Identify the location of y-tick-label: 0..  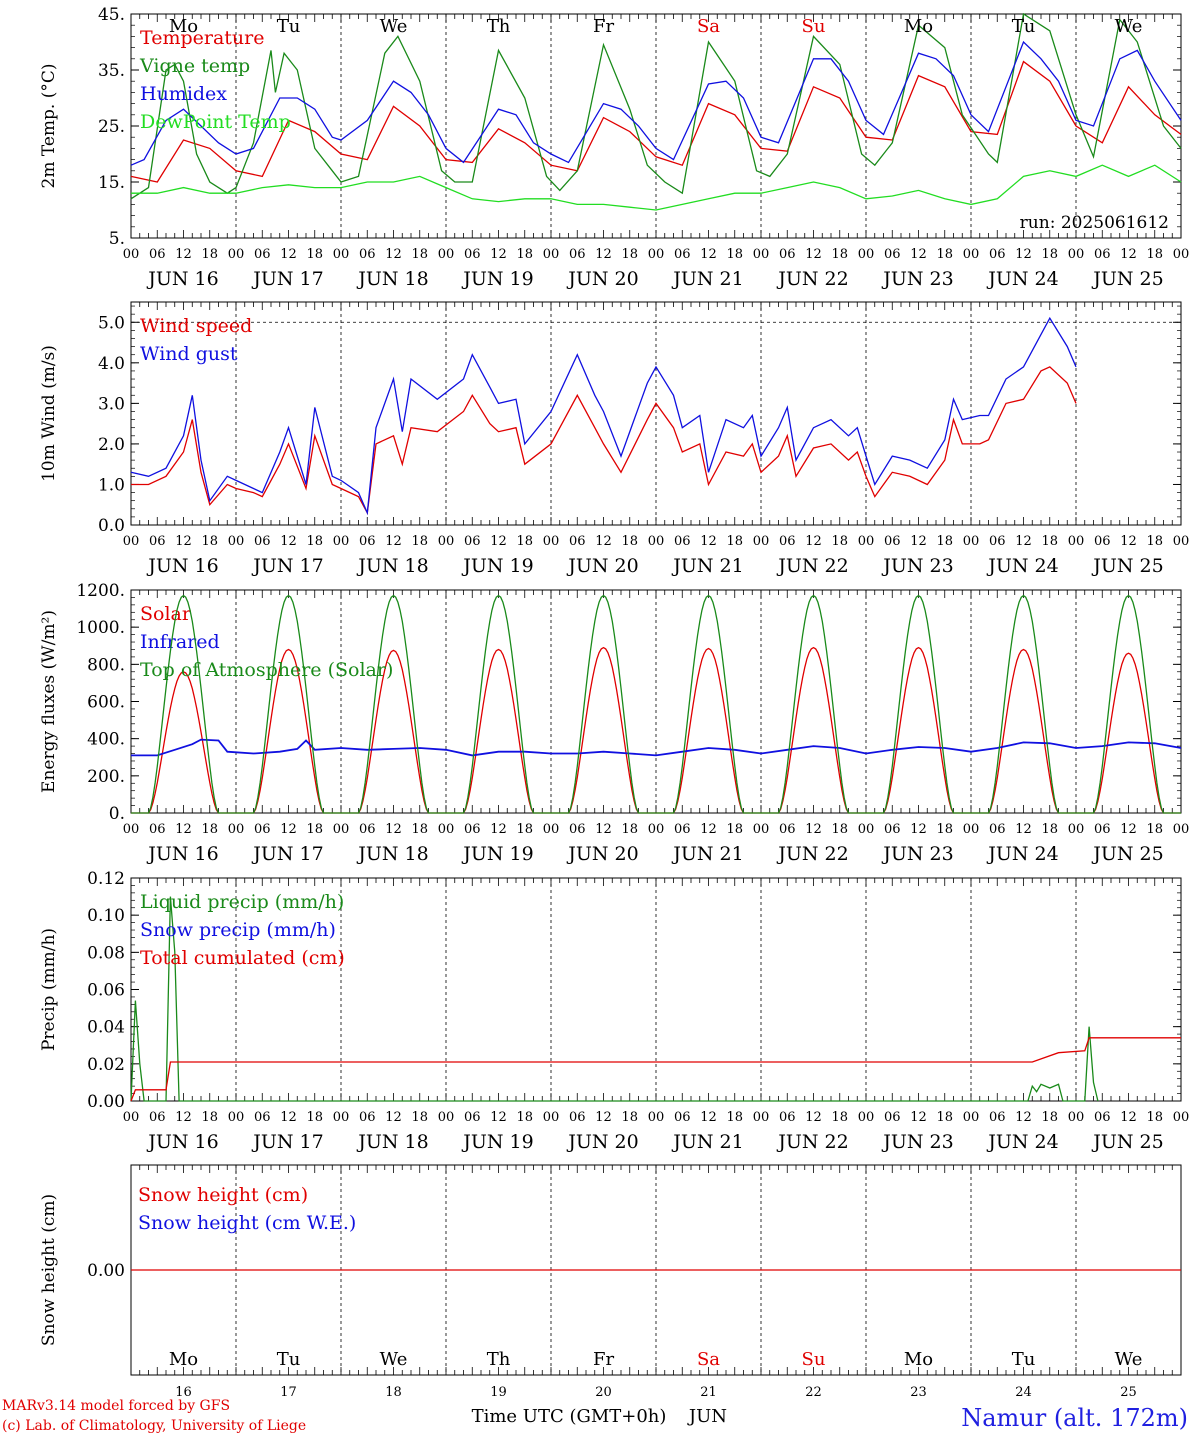
(117, 814).